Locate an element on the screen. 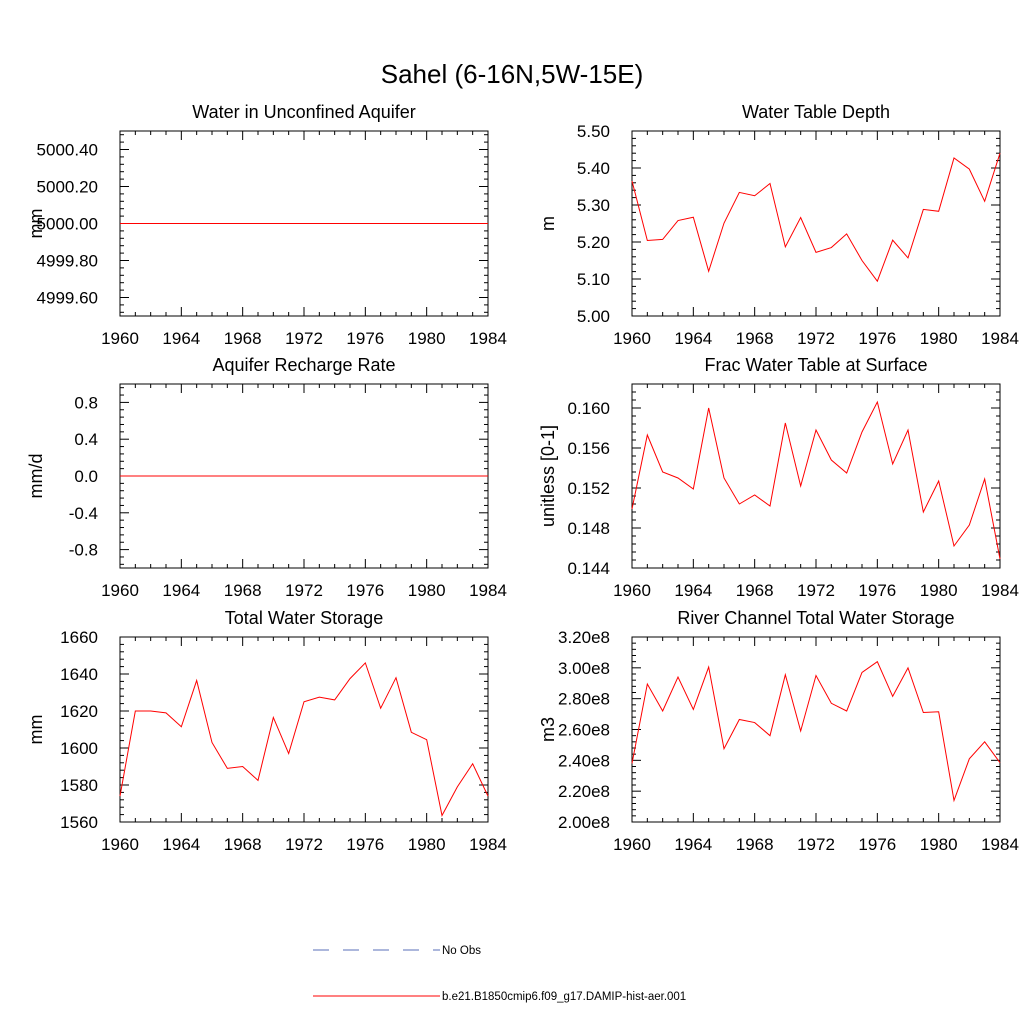  y-tick-label: 5.00 is located at coordinates (593, 316).